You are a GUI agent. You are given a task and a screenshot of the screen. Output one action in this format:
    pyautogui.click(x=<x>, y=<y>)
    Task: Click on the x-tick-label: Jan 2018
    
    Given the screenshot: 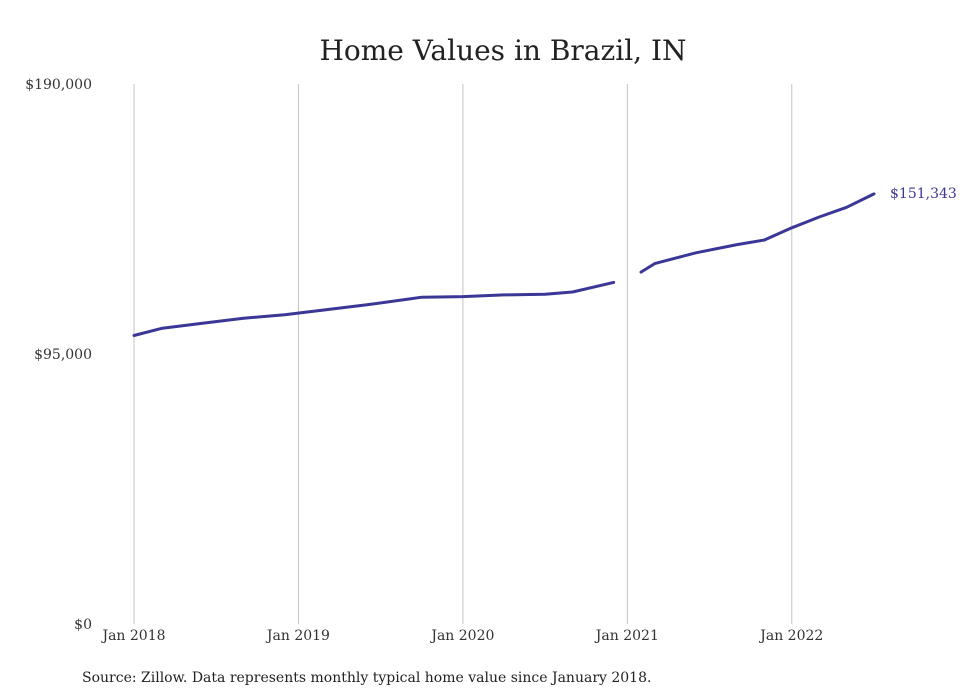 What is the action you would take?
    pyautogui.click(x=132, y=636)
    